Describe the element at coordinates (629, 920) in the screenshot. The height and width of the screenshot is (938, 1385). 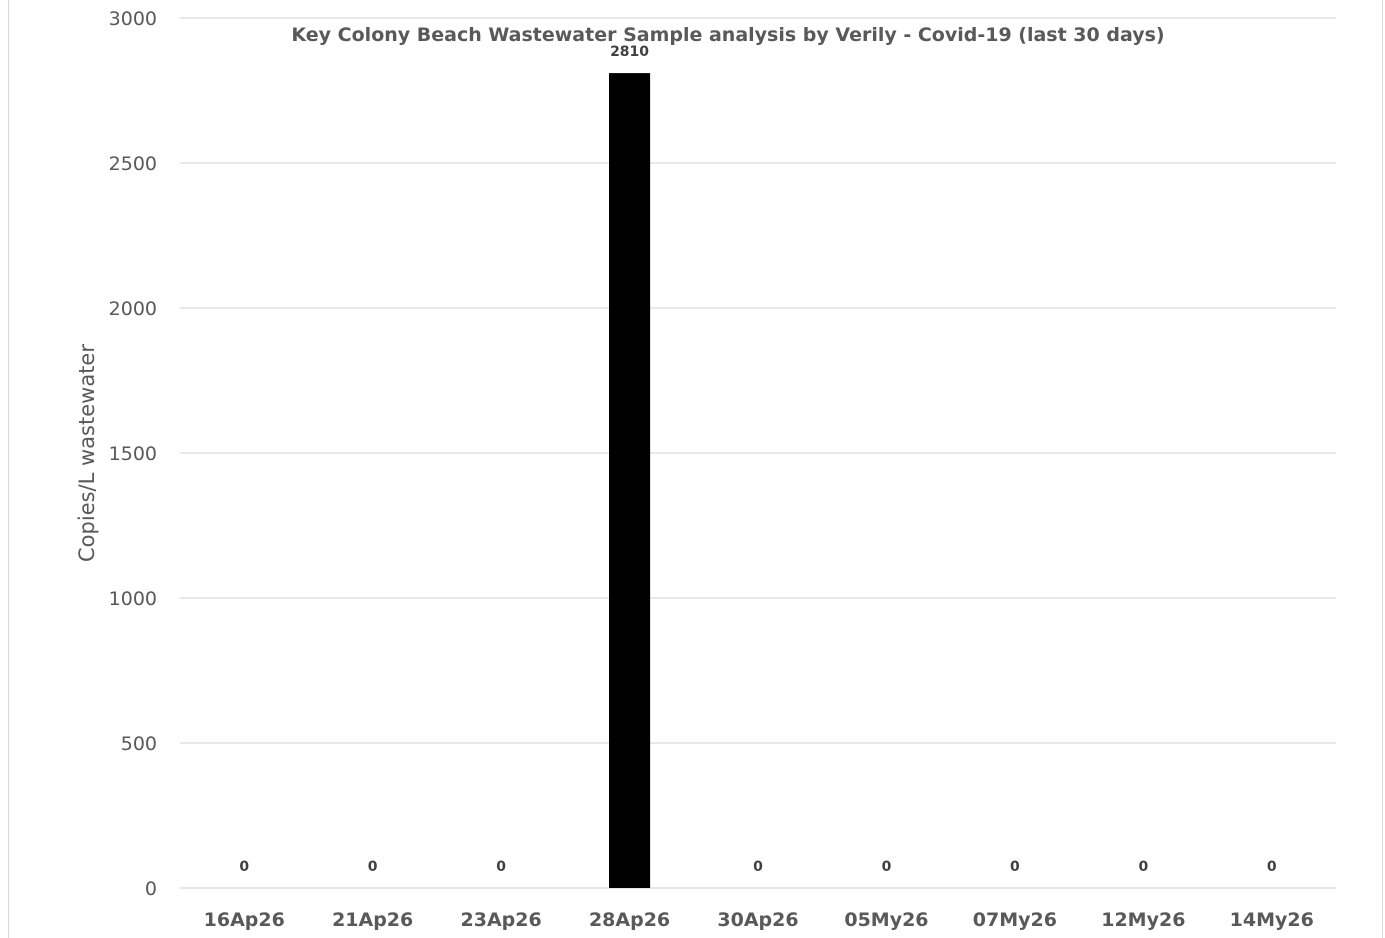
I see `x-tick-label: 28Ap26` at that location.